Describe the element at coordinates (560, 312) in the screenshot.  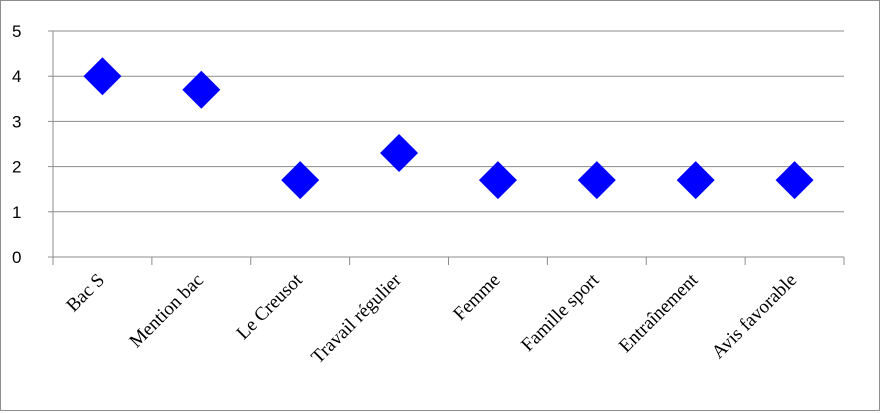
I see `x-tick-label: Famille sport` at that location.